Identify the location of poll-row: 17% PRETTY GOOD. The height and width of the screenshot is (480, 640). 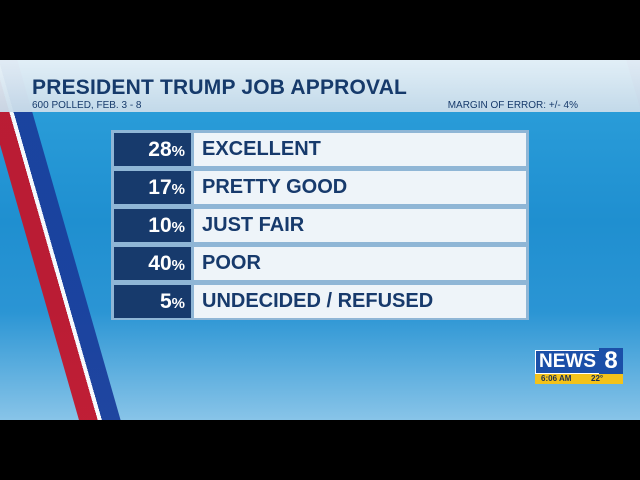
(320, 187).